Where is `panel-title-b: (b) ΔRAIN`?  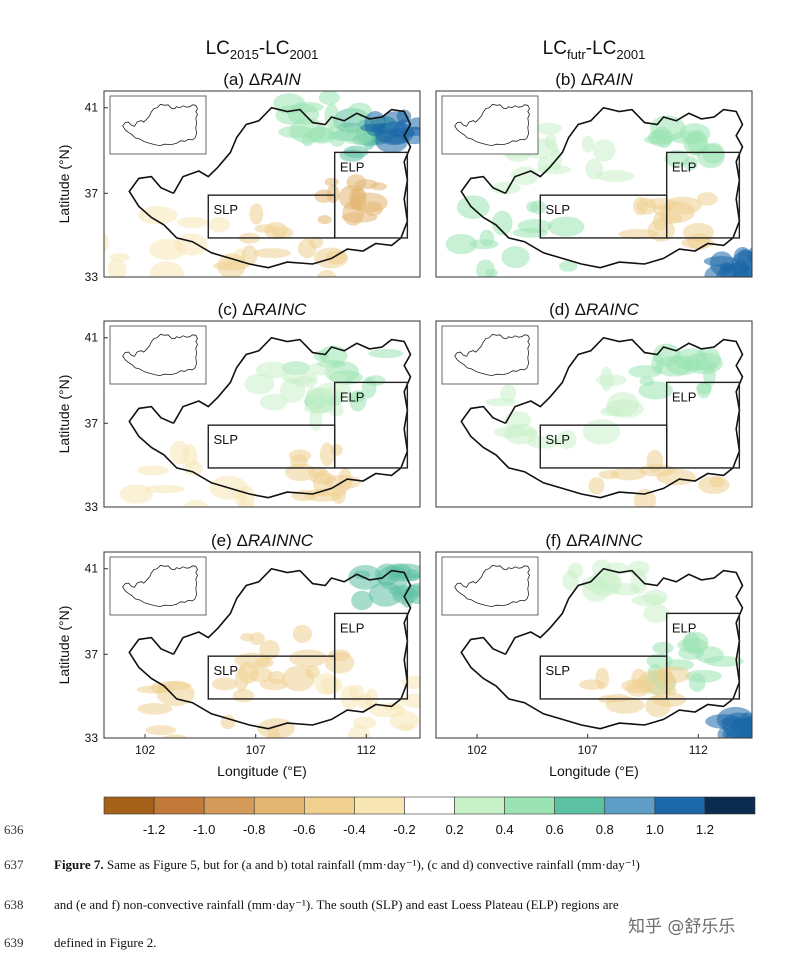
panel-title-b: (b) ΔRAIN is located at coordinates (594, 79).